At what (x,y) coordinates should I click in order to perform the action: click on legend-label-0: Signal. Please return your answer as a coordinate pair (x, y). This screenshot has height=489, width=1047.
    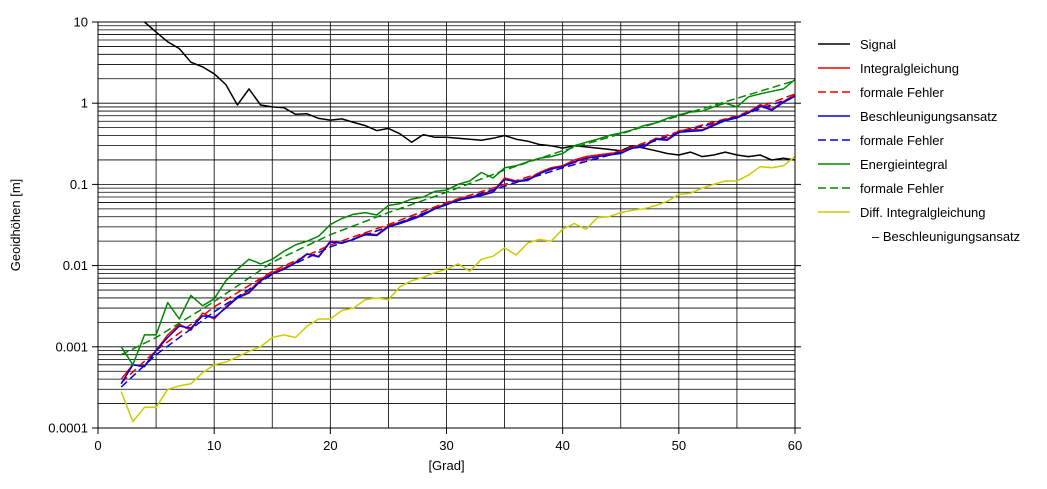
    Looking at the image, I should click on (878, 44).